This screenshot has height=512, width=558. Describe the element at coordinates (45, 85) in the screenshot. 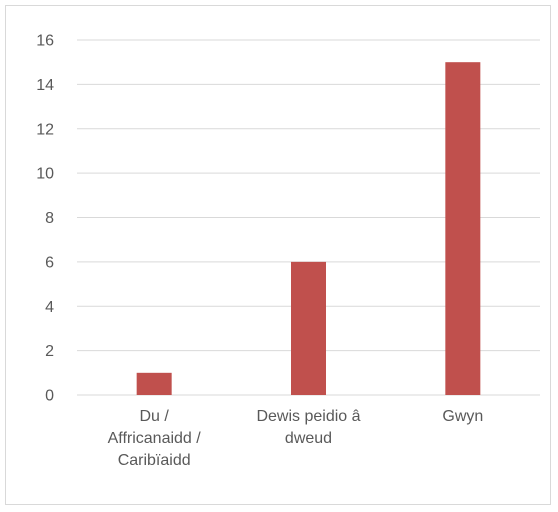

I see `y-tick-label: 14` at that location.